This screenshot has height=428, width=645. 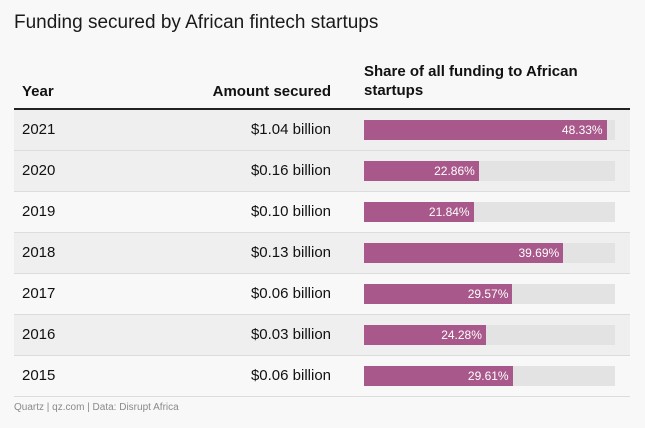 What do you see at coordinates (290, 129) in the screenshot?
I see `amount-cell: $1.04 billion` at bounding box center [290, 129].